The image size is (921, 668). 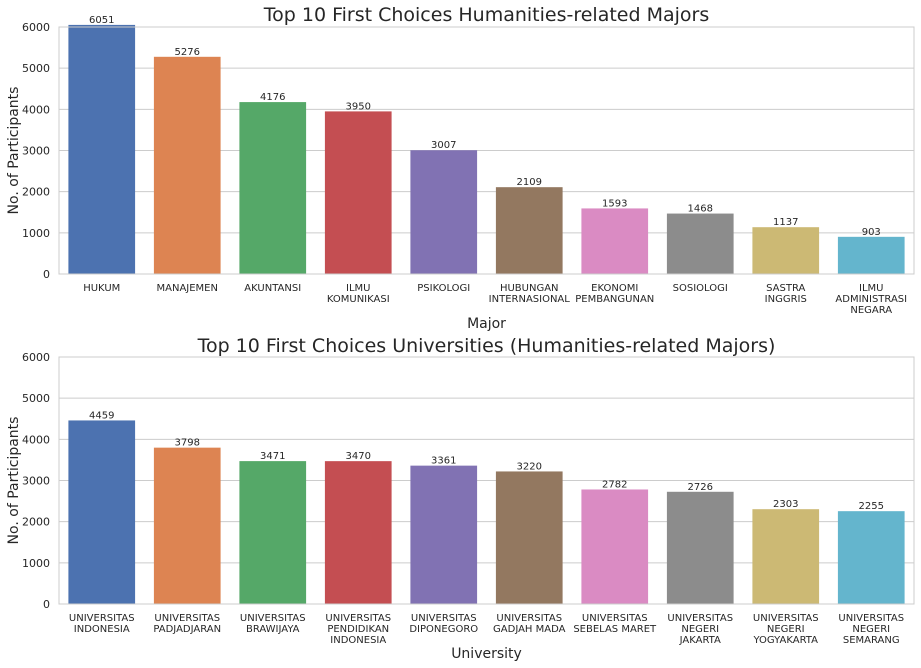 What do you see at coordinates (187, 443) in the screenshot?
I see `bar-value-label: 3798` at bounding box center [187, 443].